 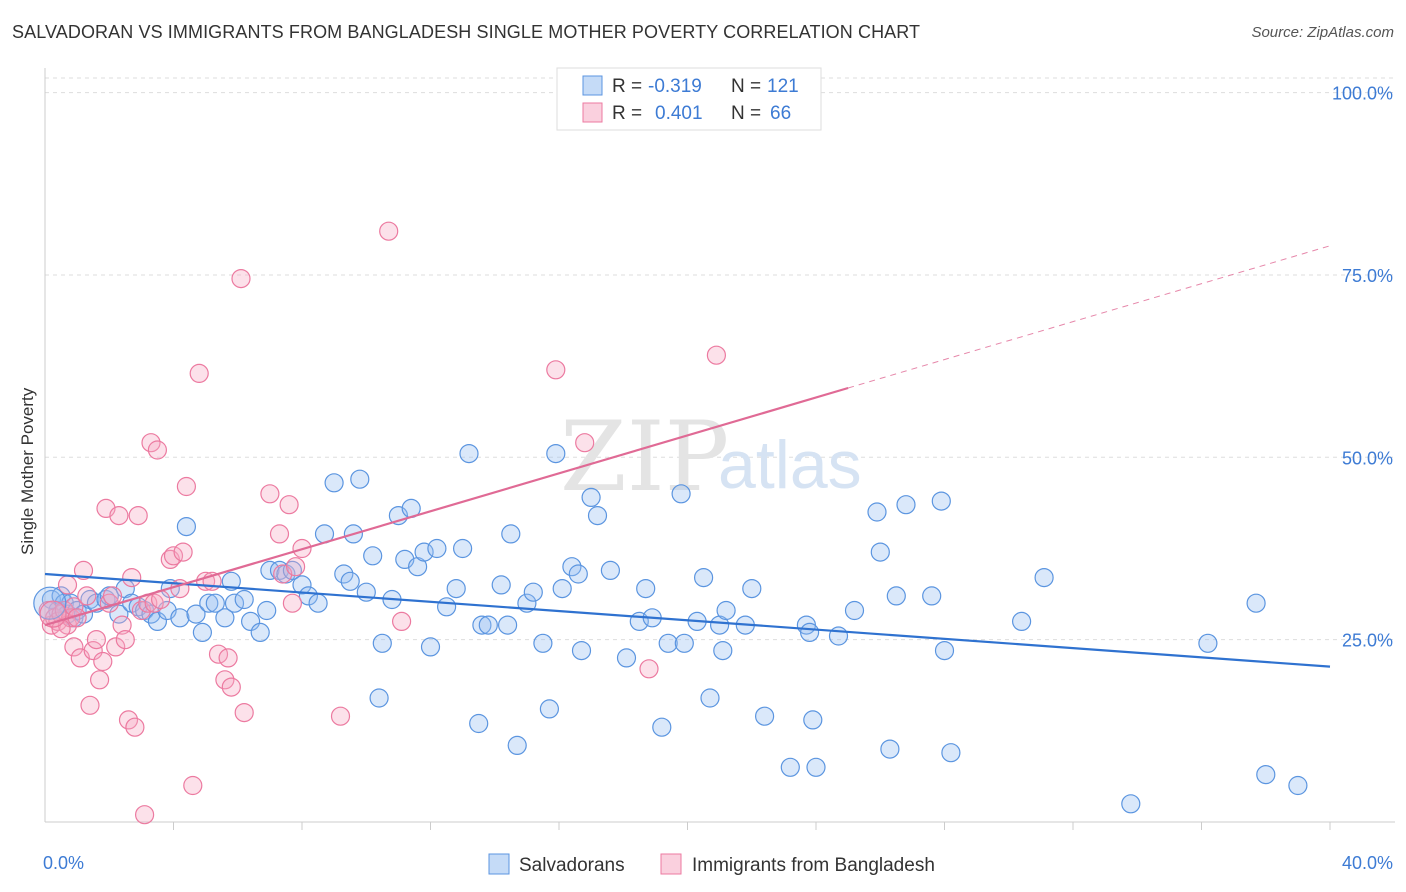 I want to click on watermark: ZIP atlas, so click(x=711, y=457).